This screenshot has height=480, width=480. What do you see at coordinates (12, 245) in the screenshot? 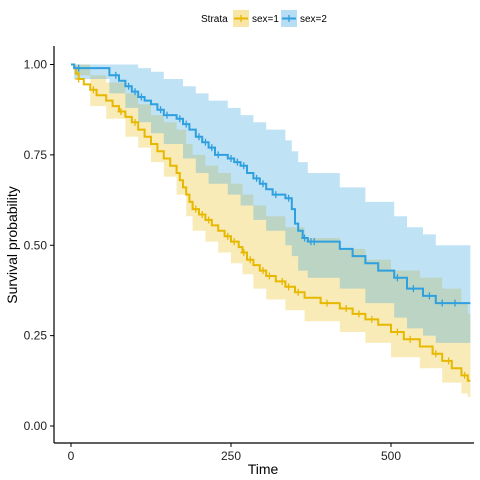
I see `y-axis-title: Survival probability` at bounding box center [12, 245].